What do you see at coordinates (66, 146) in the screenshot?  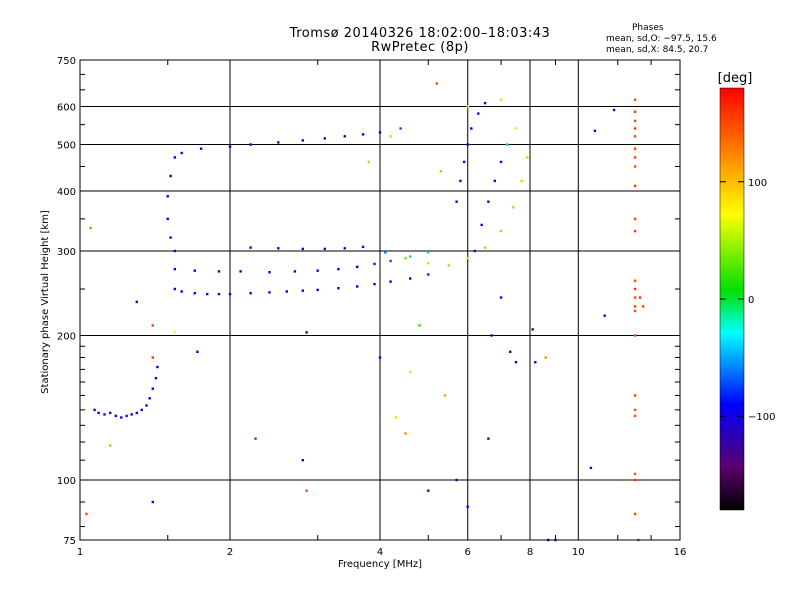 I see `y-tick-label: 500` at bounding box center [66, 146].